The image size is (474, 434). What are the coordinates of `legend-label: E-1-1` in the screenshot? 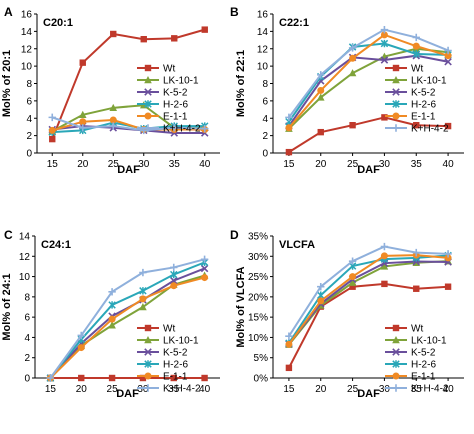 It's located at (423, 377).